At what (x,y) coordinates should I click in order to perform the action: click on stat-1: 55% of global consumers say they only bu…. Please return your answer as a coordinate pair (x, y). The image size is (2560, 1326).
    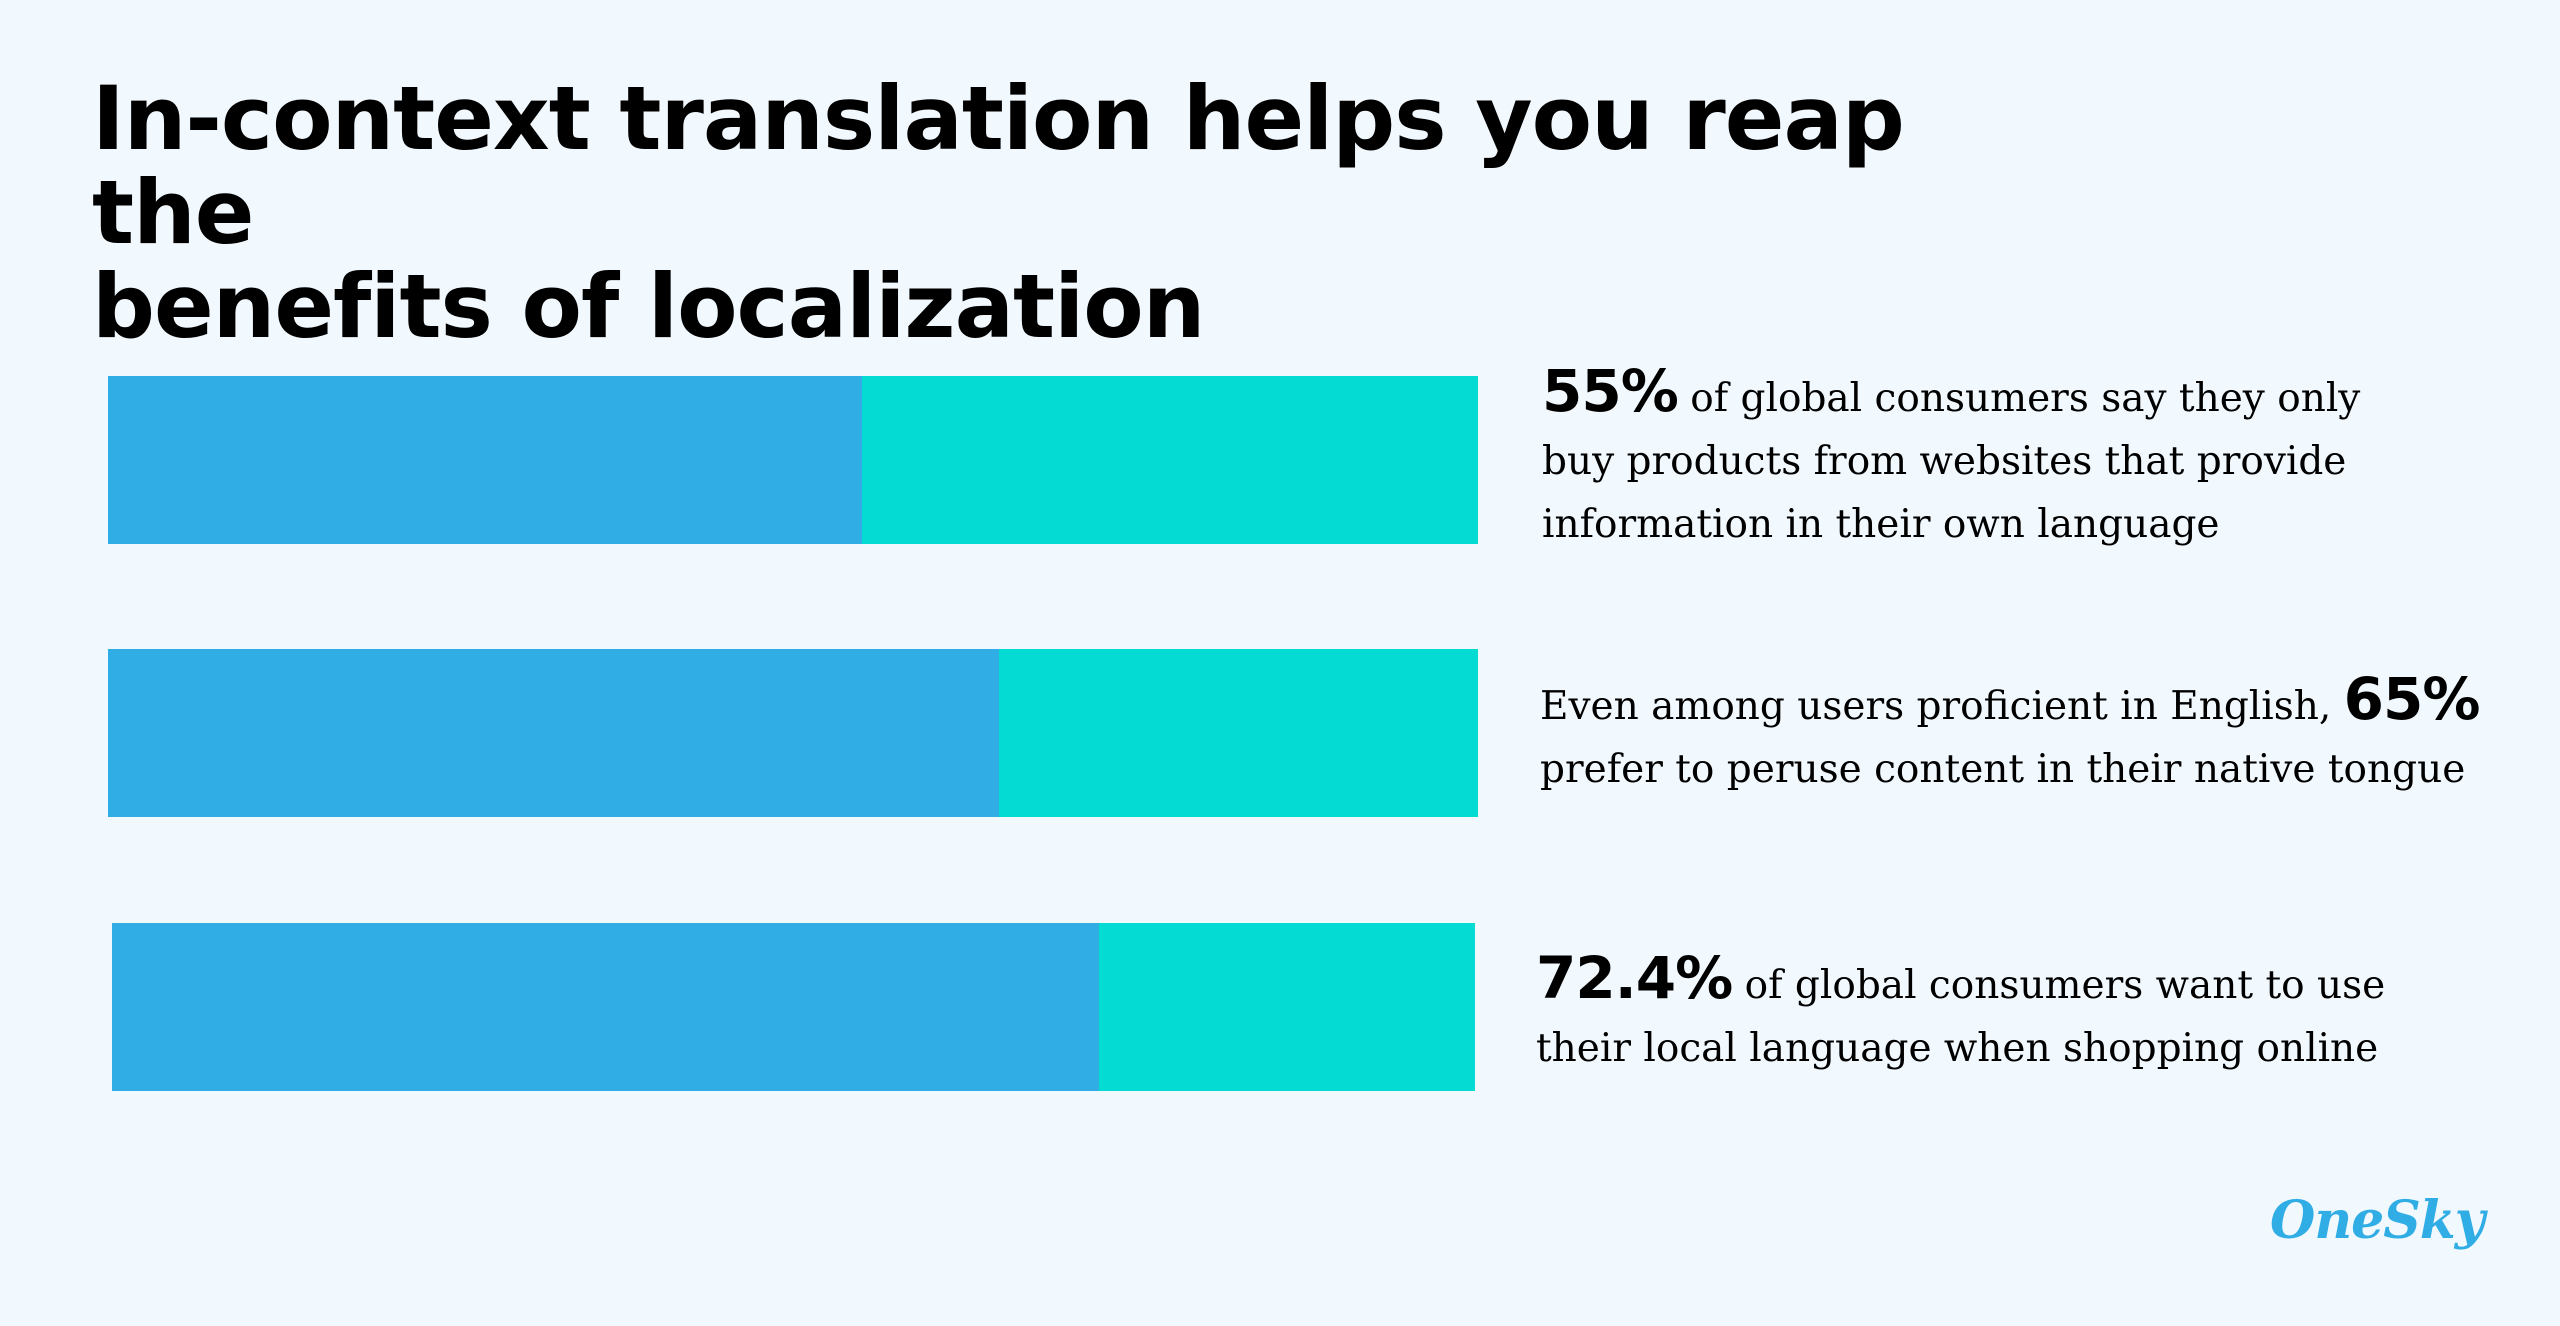
    Looking at the image, I should click on (1951, 458).